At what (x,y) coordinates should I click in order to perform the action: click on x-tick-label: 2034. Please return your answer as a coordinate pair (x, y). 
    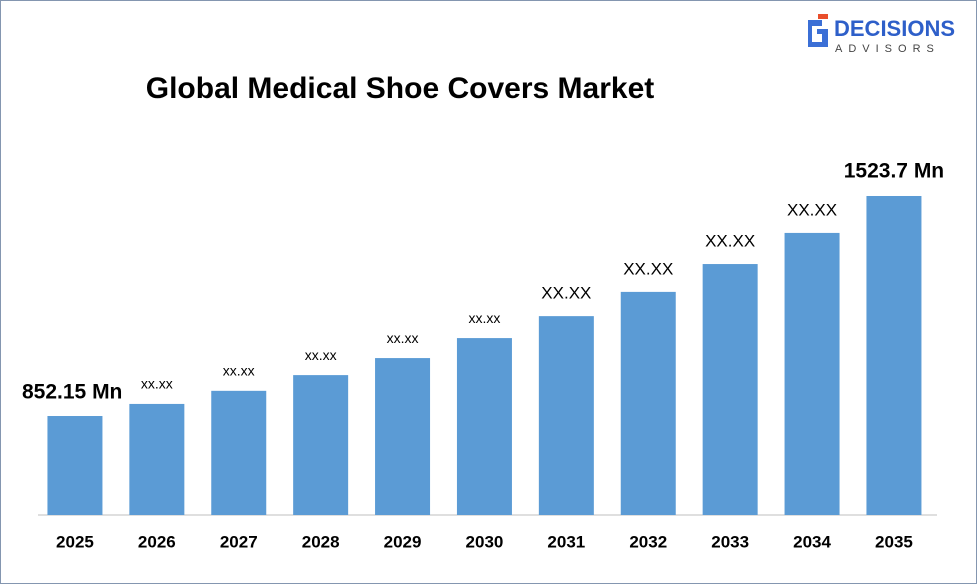
    Looking at the image, I should click on (812, 541).